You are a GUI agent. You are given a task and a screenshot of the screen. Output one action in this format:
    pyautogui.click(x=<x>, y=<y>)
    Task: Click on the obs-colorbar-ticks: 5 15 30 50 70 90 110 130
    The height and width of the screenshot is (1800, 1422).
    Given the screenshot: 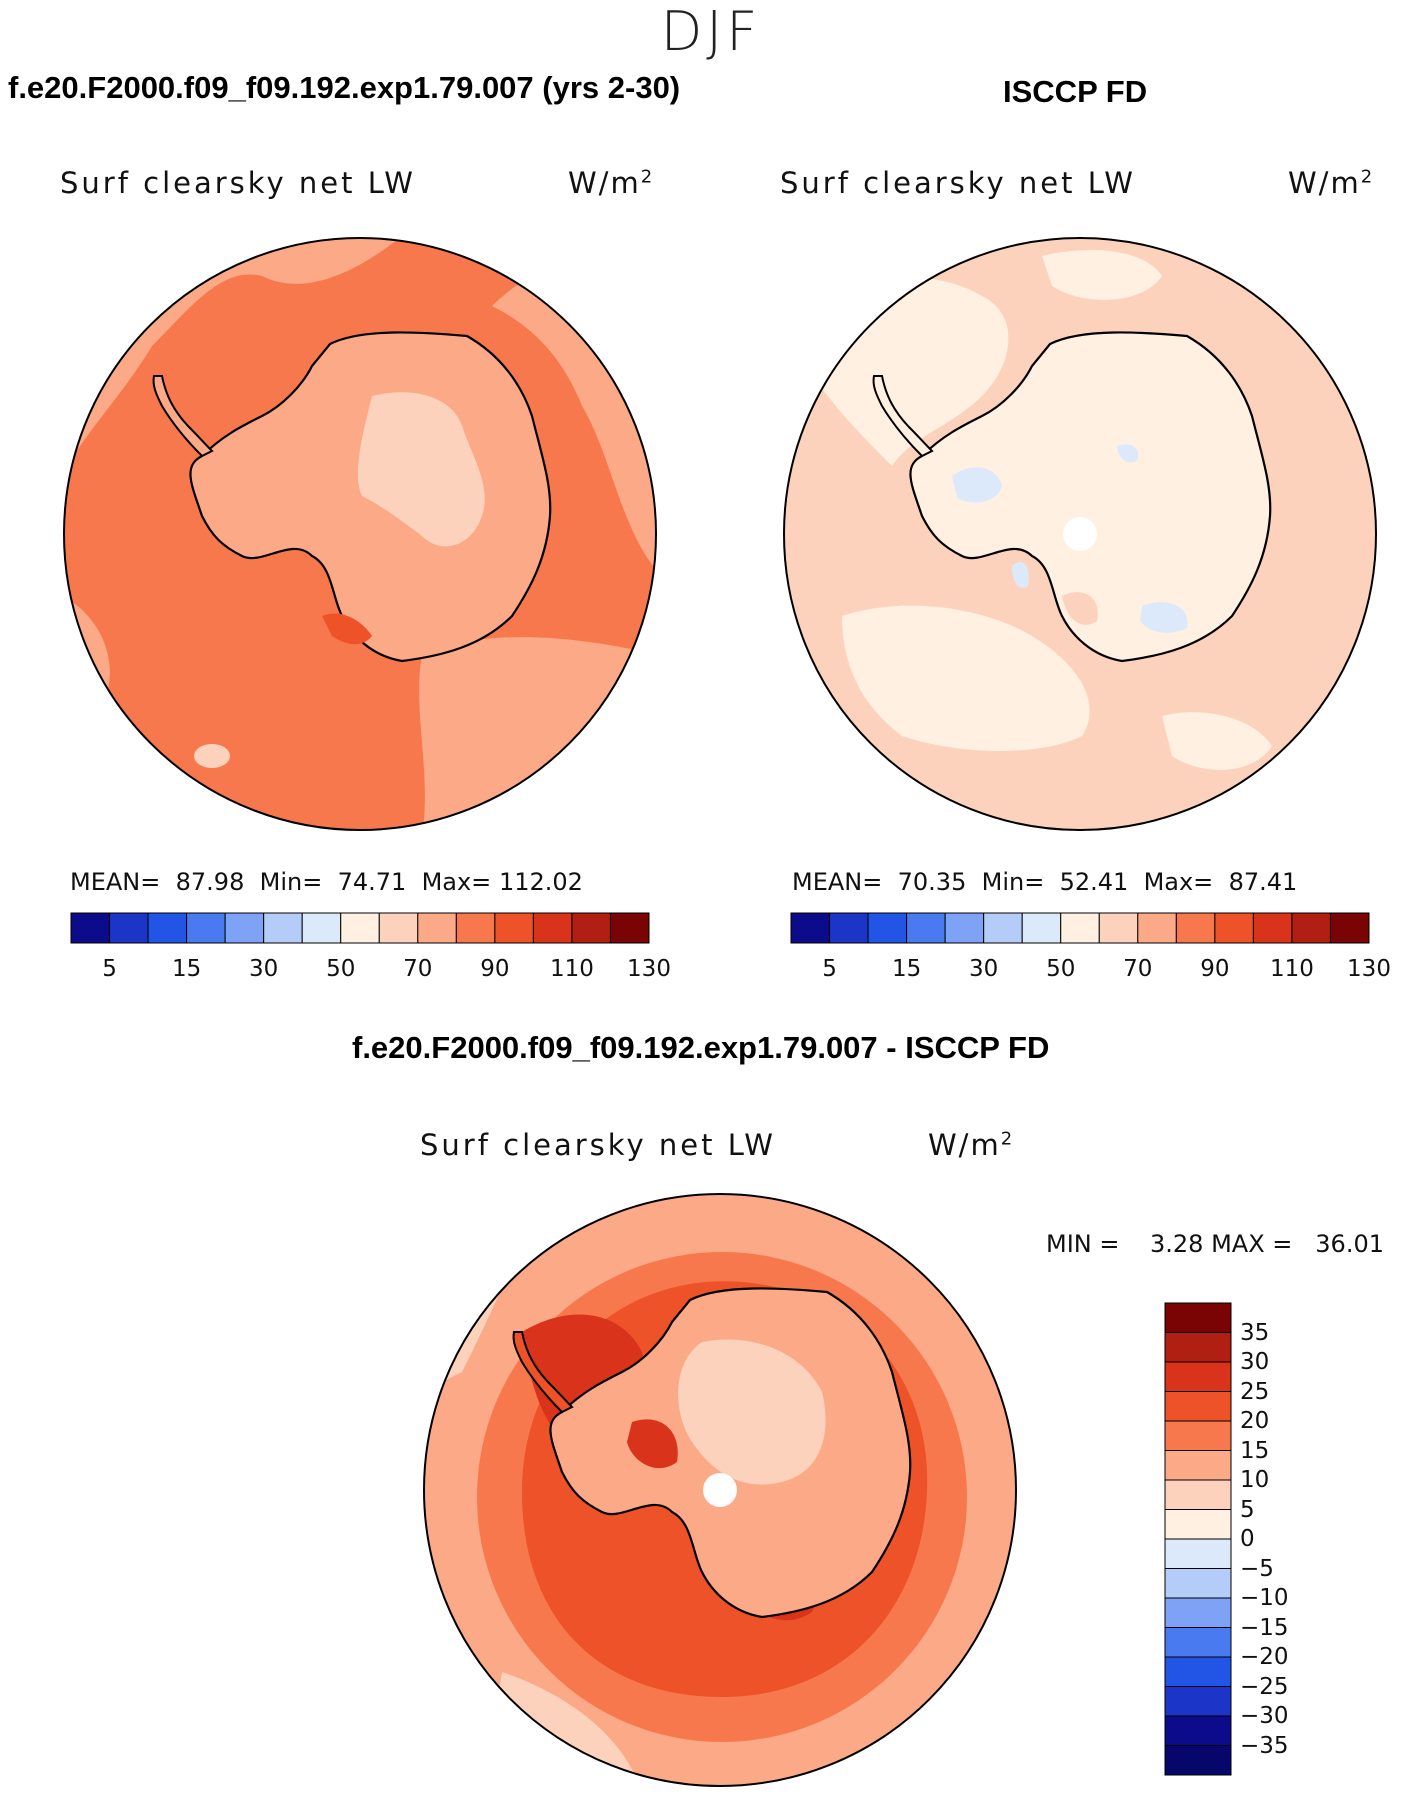 What is the action you would take?
    pyautogui.click(x=1090, y=967)
    